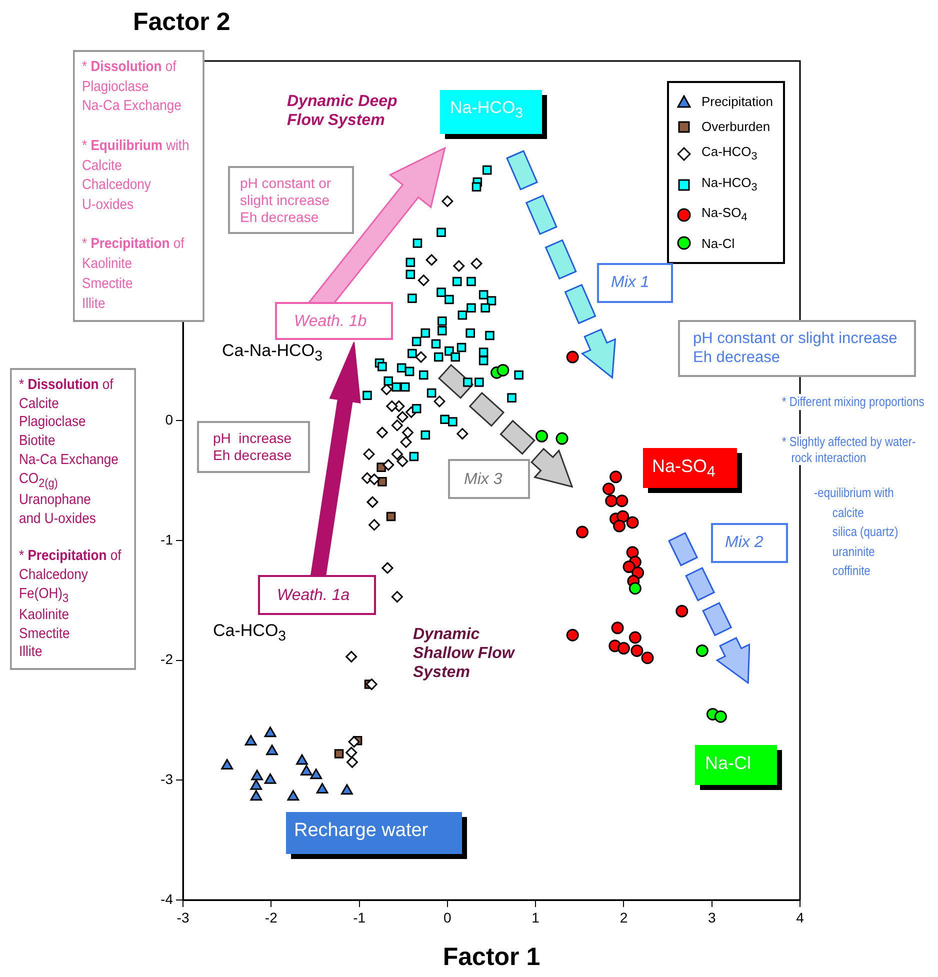  What do you see at coordinates (167, 539) in the screenshot?
I see `y-tick-label: -1` at bounding box center [167, 539].